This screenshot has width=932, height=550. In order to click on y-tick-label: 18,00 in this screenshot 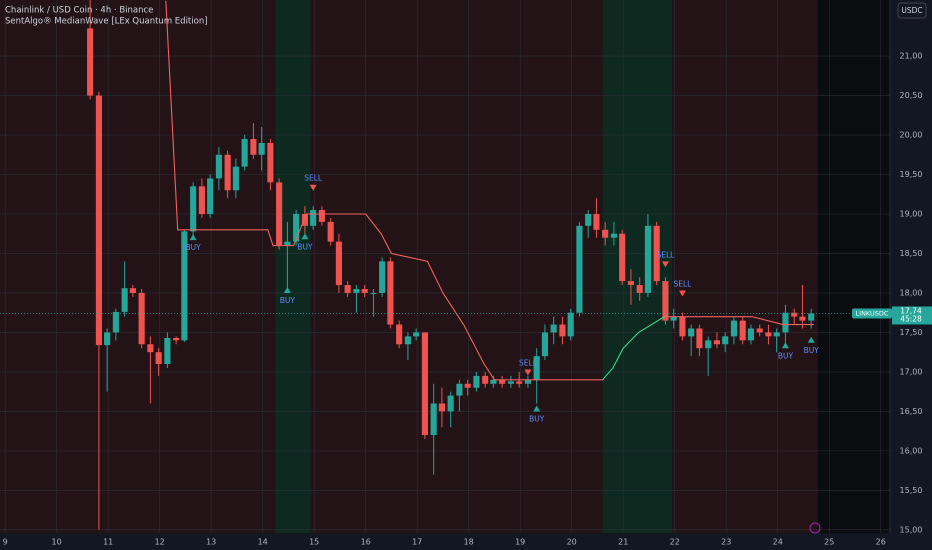, I will do `click(911, 292)`.